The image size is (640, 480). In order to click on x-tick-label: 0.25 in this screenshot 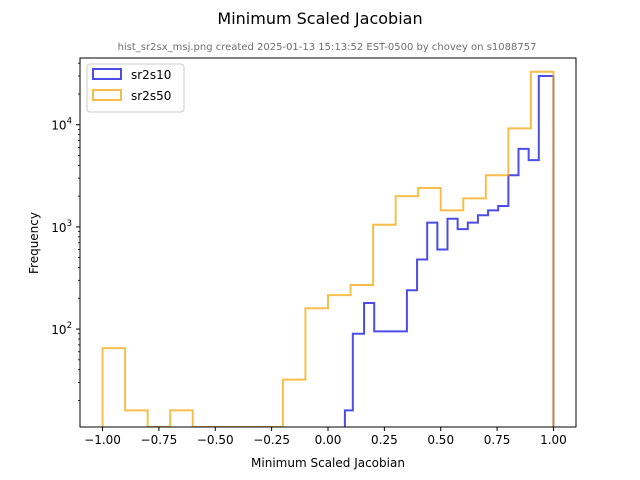, I will do `click(384, 440)`.